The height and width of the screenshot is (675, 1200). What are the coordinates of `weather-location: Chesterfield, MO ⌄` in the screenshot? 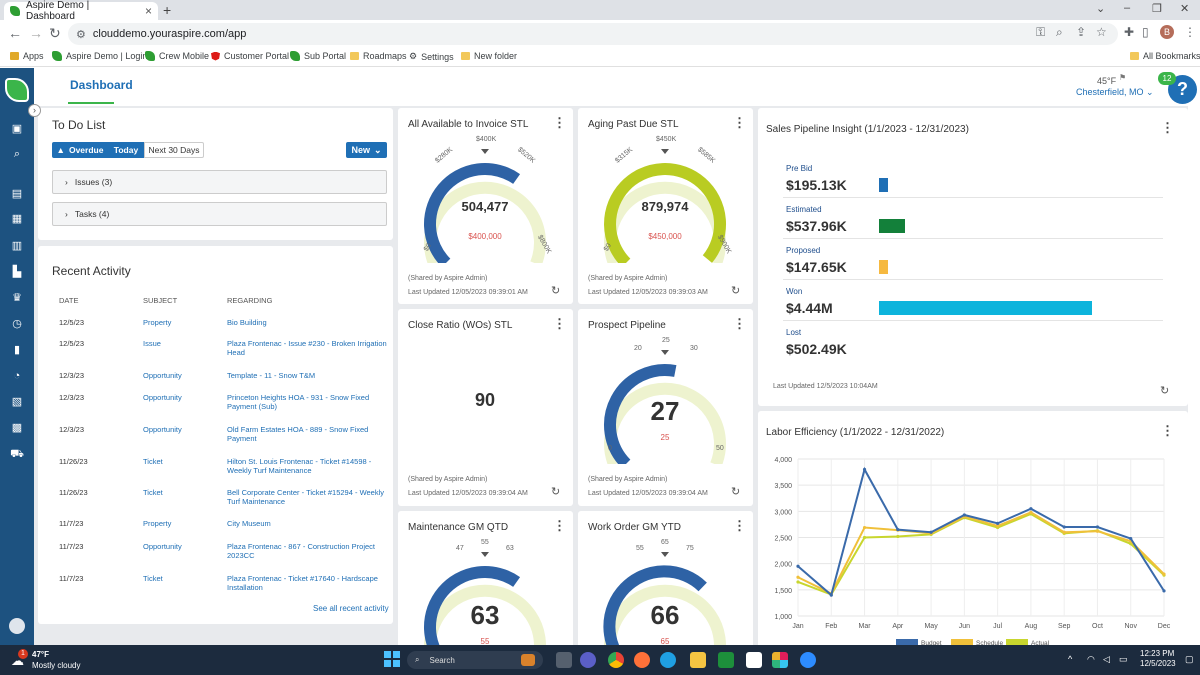 It's located at (1115, 92).